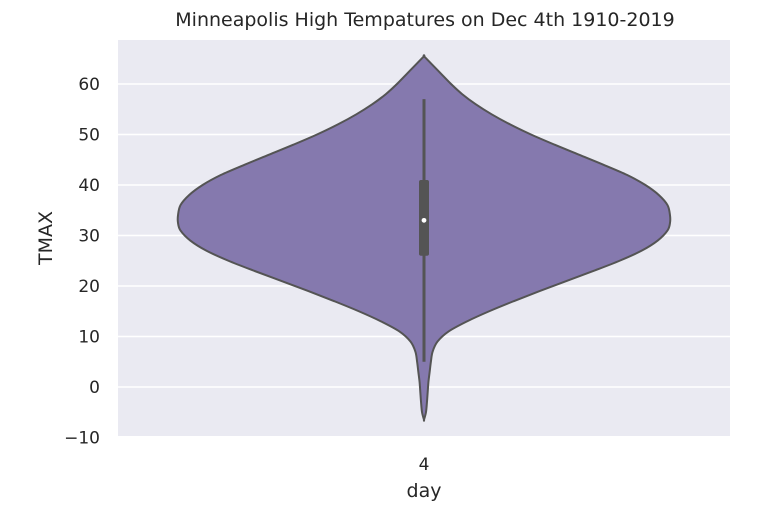 This screenshot has width=773, height=513. Describe the element at coordinates (82, 262) in the screenshot. I see `y-axis: −10 0 10 20 30 40 50 60` at that location.